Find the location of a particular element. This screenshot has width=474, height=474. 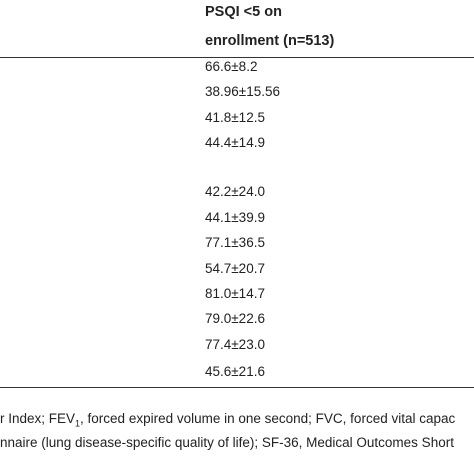

column-header: enrollment (n=513) is located at coordinates (270, 41).